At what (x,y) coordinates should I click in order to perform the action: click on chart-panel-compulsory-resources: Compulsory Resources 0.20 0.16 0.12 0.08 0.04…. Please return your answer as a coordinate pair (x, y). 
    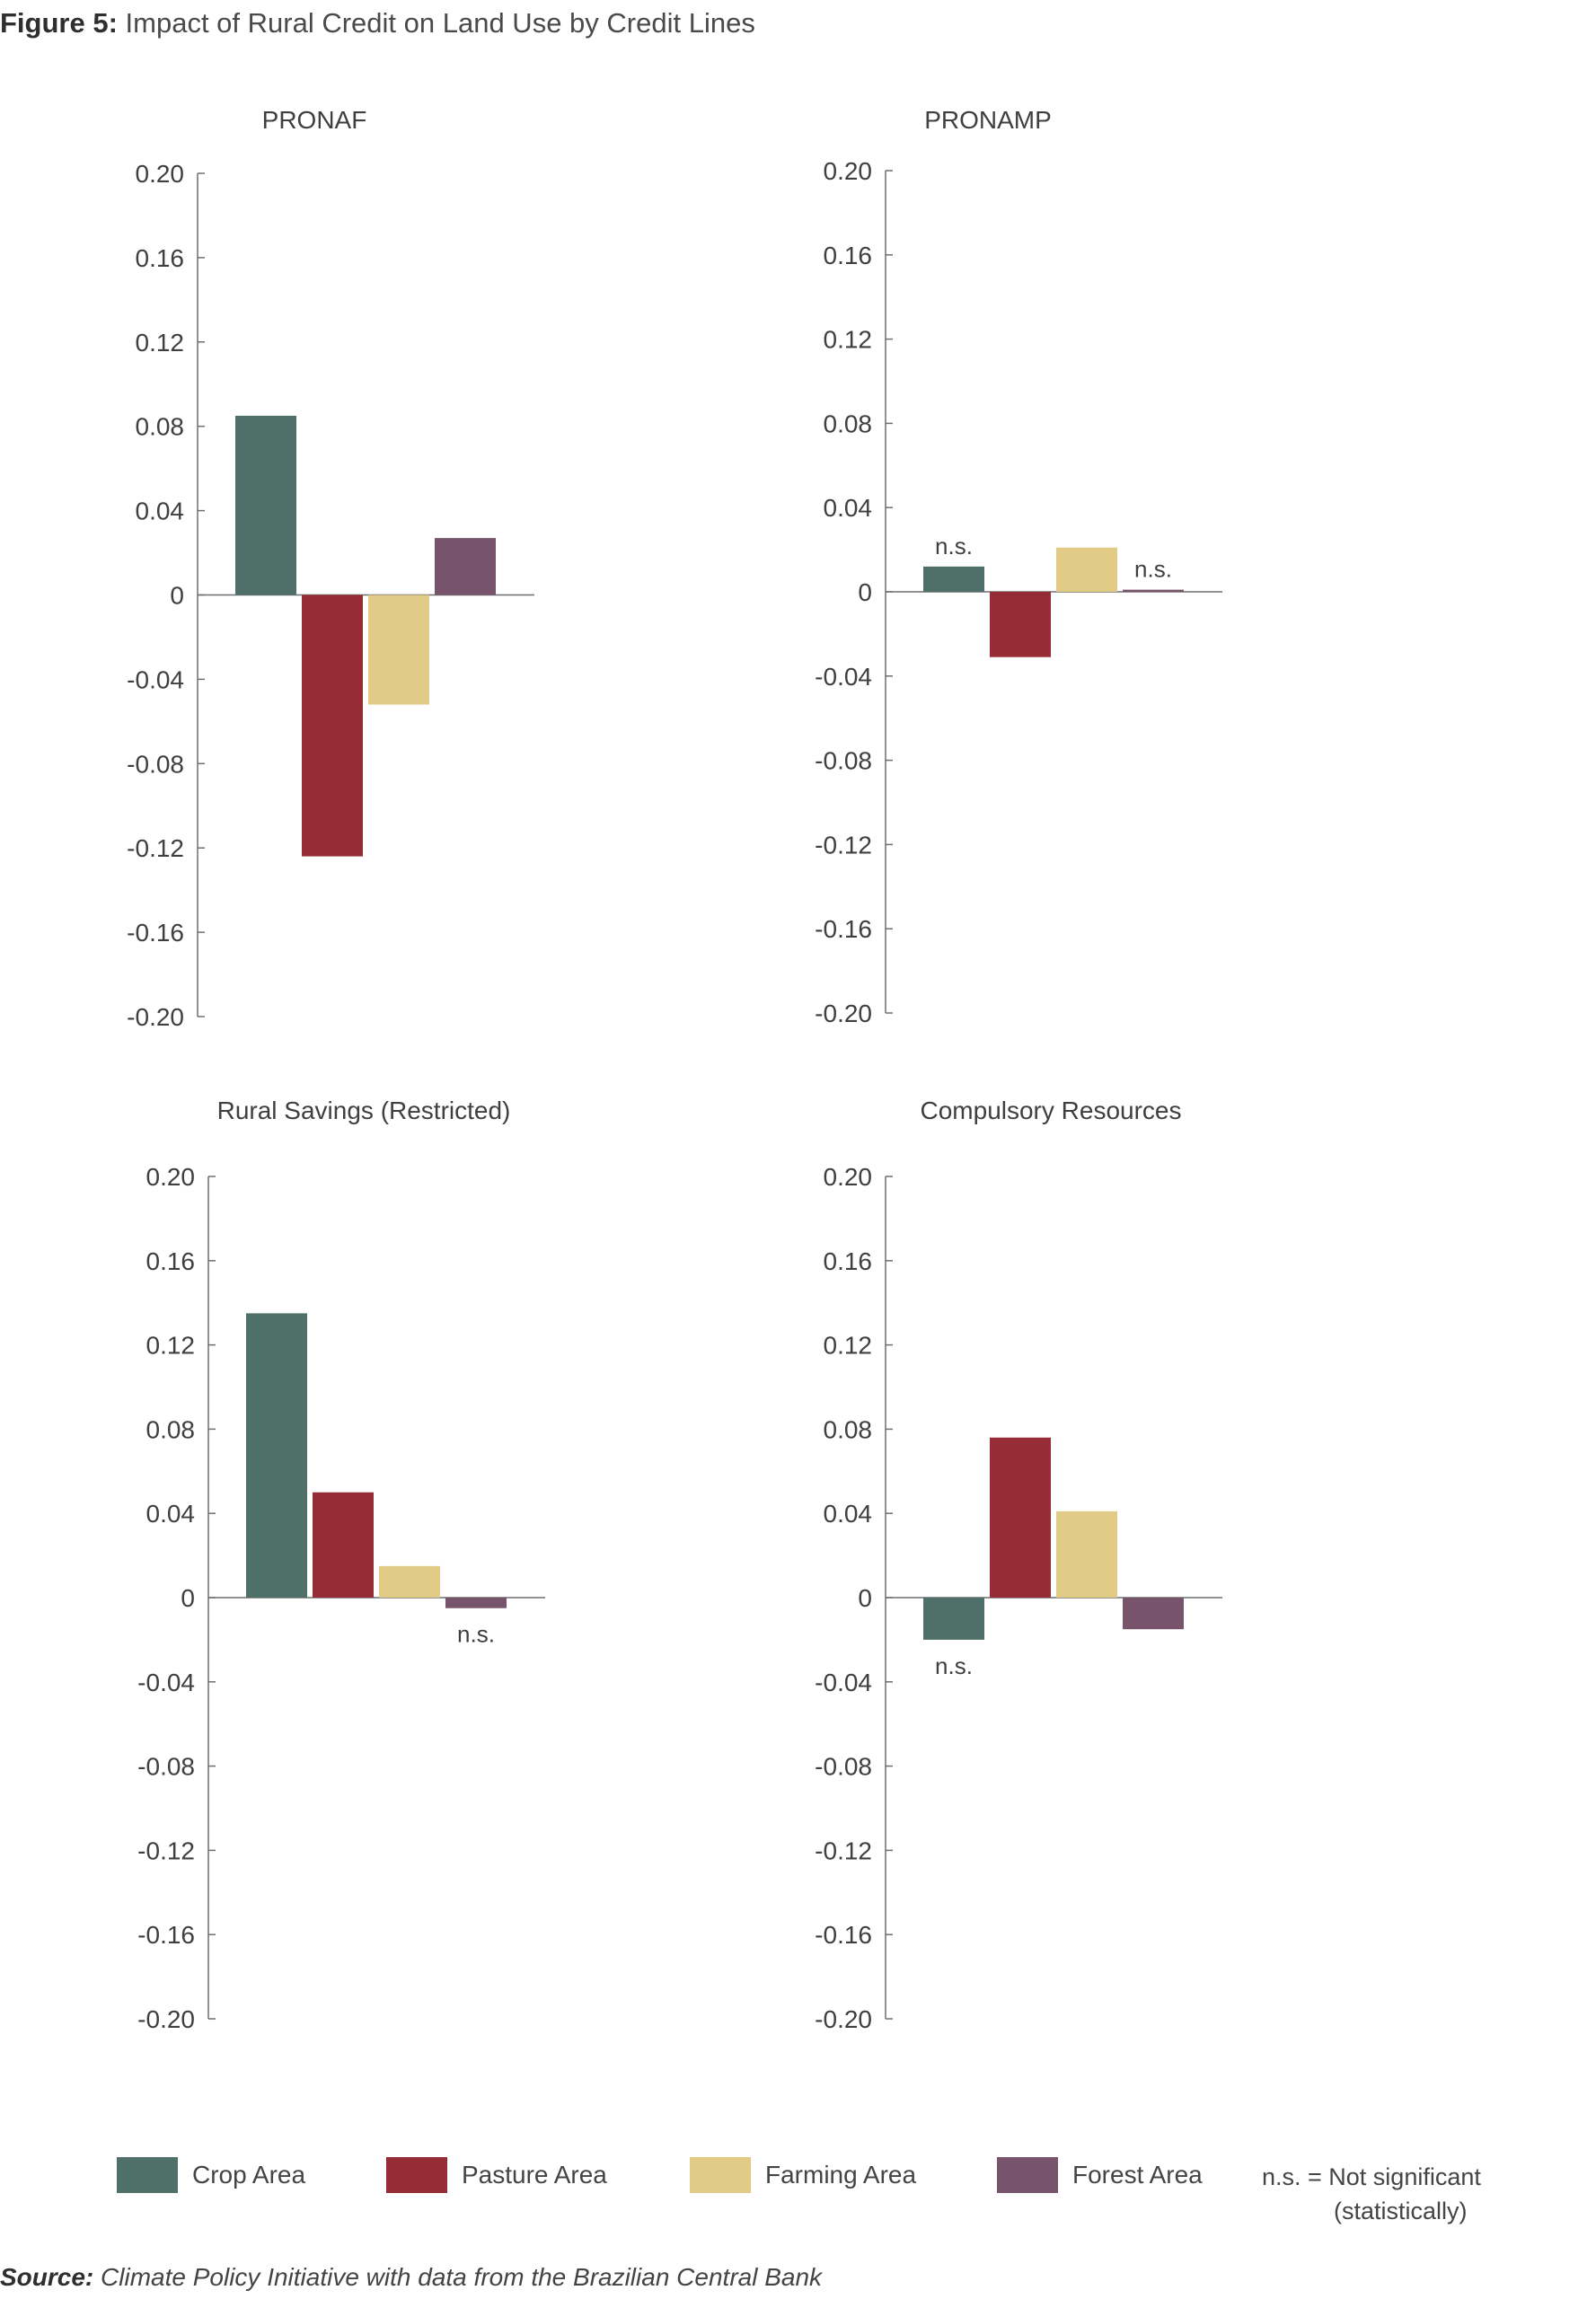
    Looking at the image, I should click on (1018, 1565).